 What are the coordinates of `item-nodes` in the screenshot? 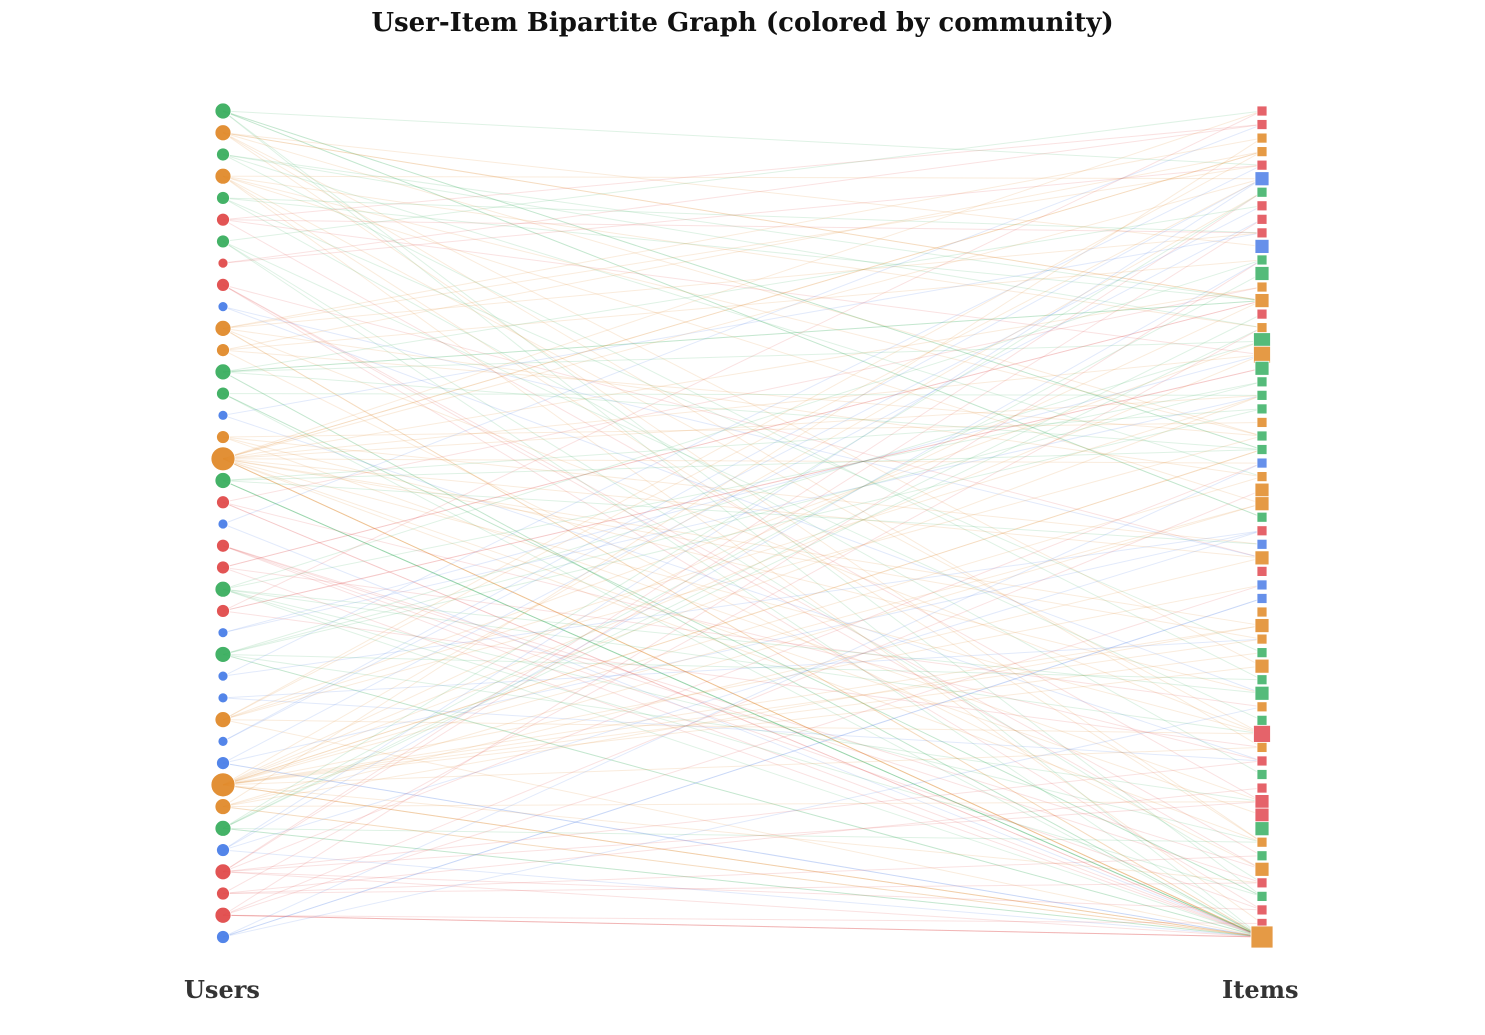 It's located at (1262, 527).